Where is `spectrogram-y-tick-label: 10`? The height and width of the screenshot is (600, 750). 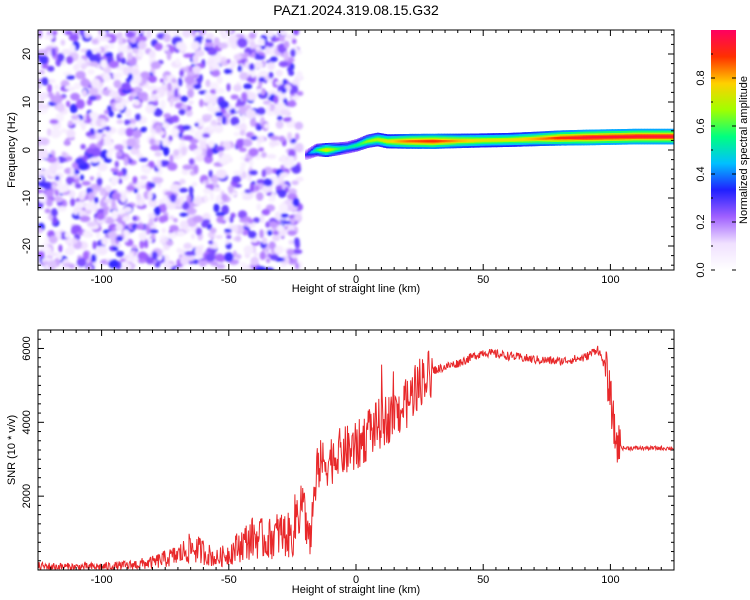
spectrogram-y-tick-label: 10 is located at coordinates (27, 102).